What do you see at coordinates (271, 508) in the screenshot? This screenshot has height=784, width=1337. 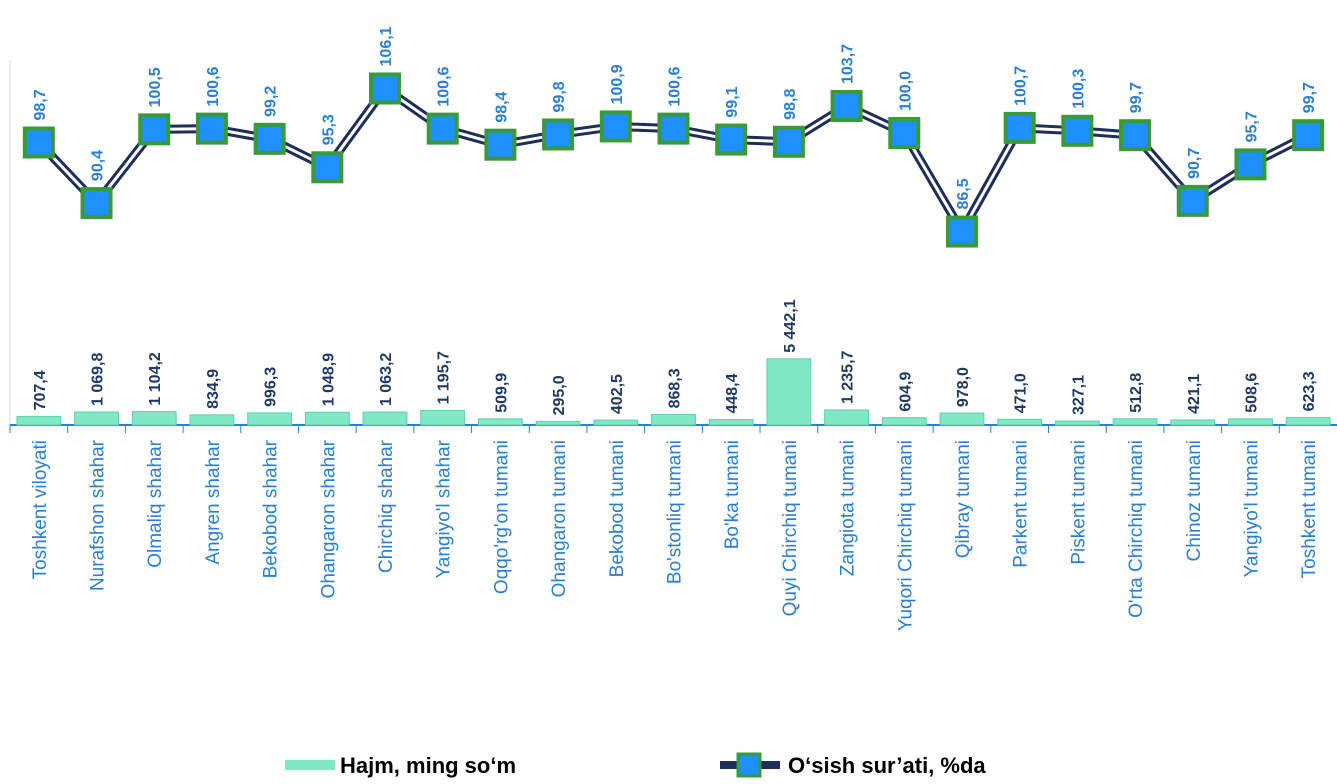 I see `x-tick-label: Bekobod shahar` at bounding box center [271, 508].